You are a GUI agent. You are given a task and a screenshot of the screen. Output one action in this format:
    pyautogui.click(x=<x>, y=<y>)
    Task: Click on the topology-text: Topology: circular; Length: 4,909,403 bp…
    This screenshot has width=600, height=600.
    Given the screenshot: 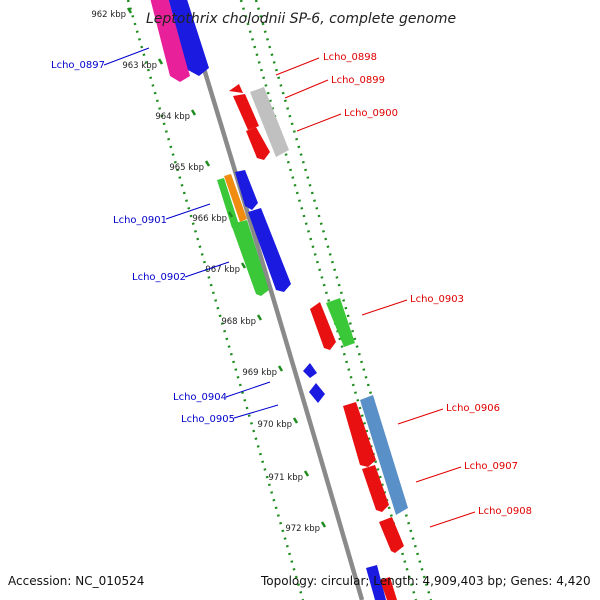 What is the action you would take?
    pyautogui.click(x=426, y=581)
    